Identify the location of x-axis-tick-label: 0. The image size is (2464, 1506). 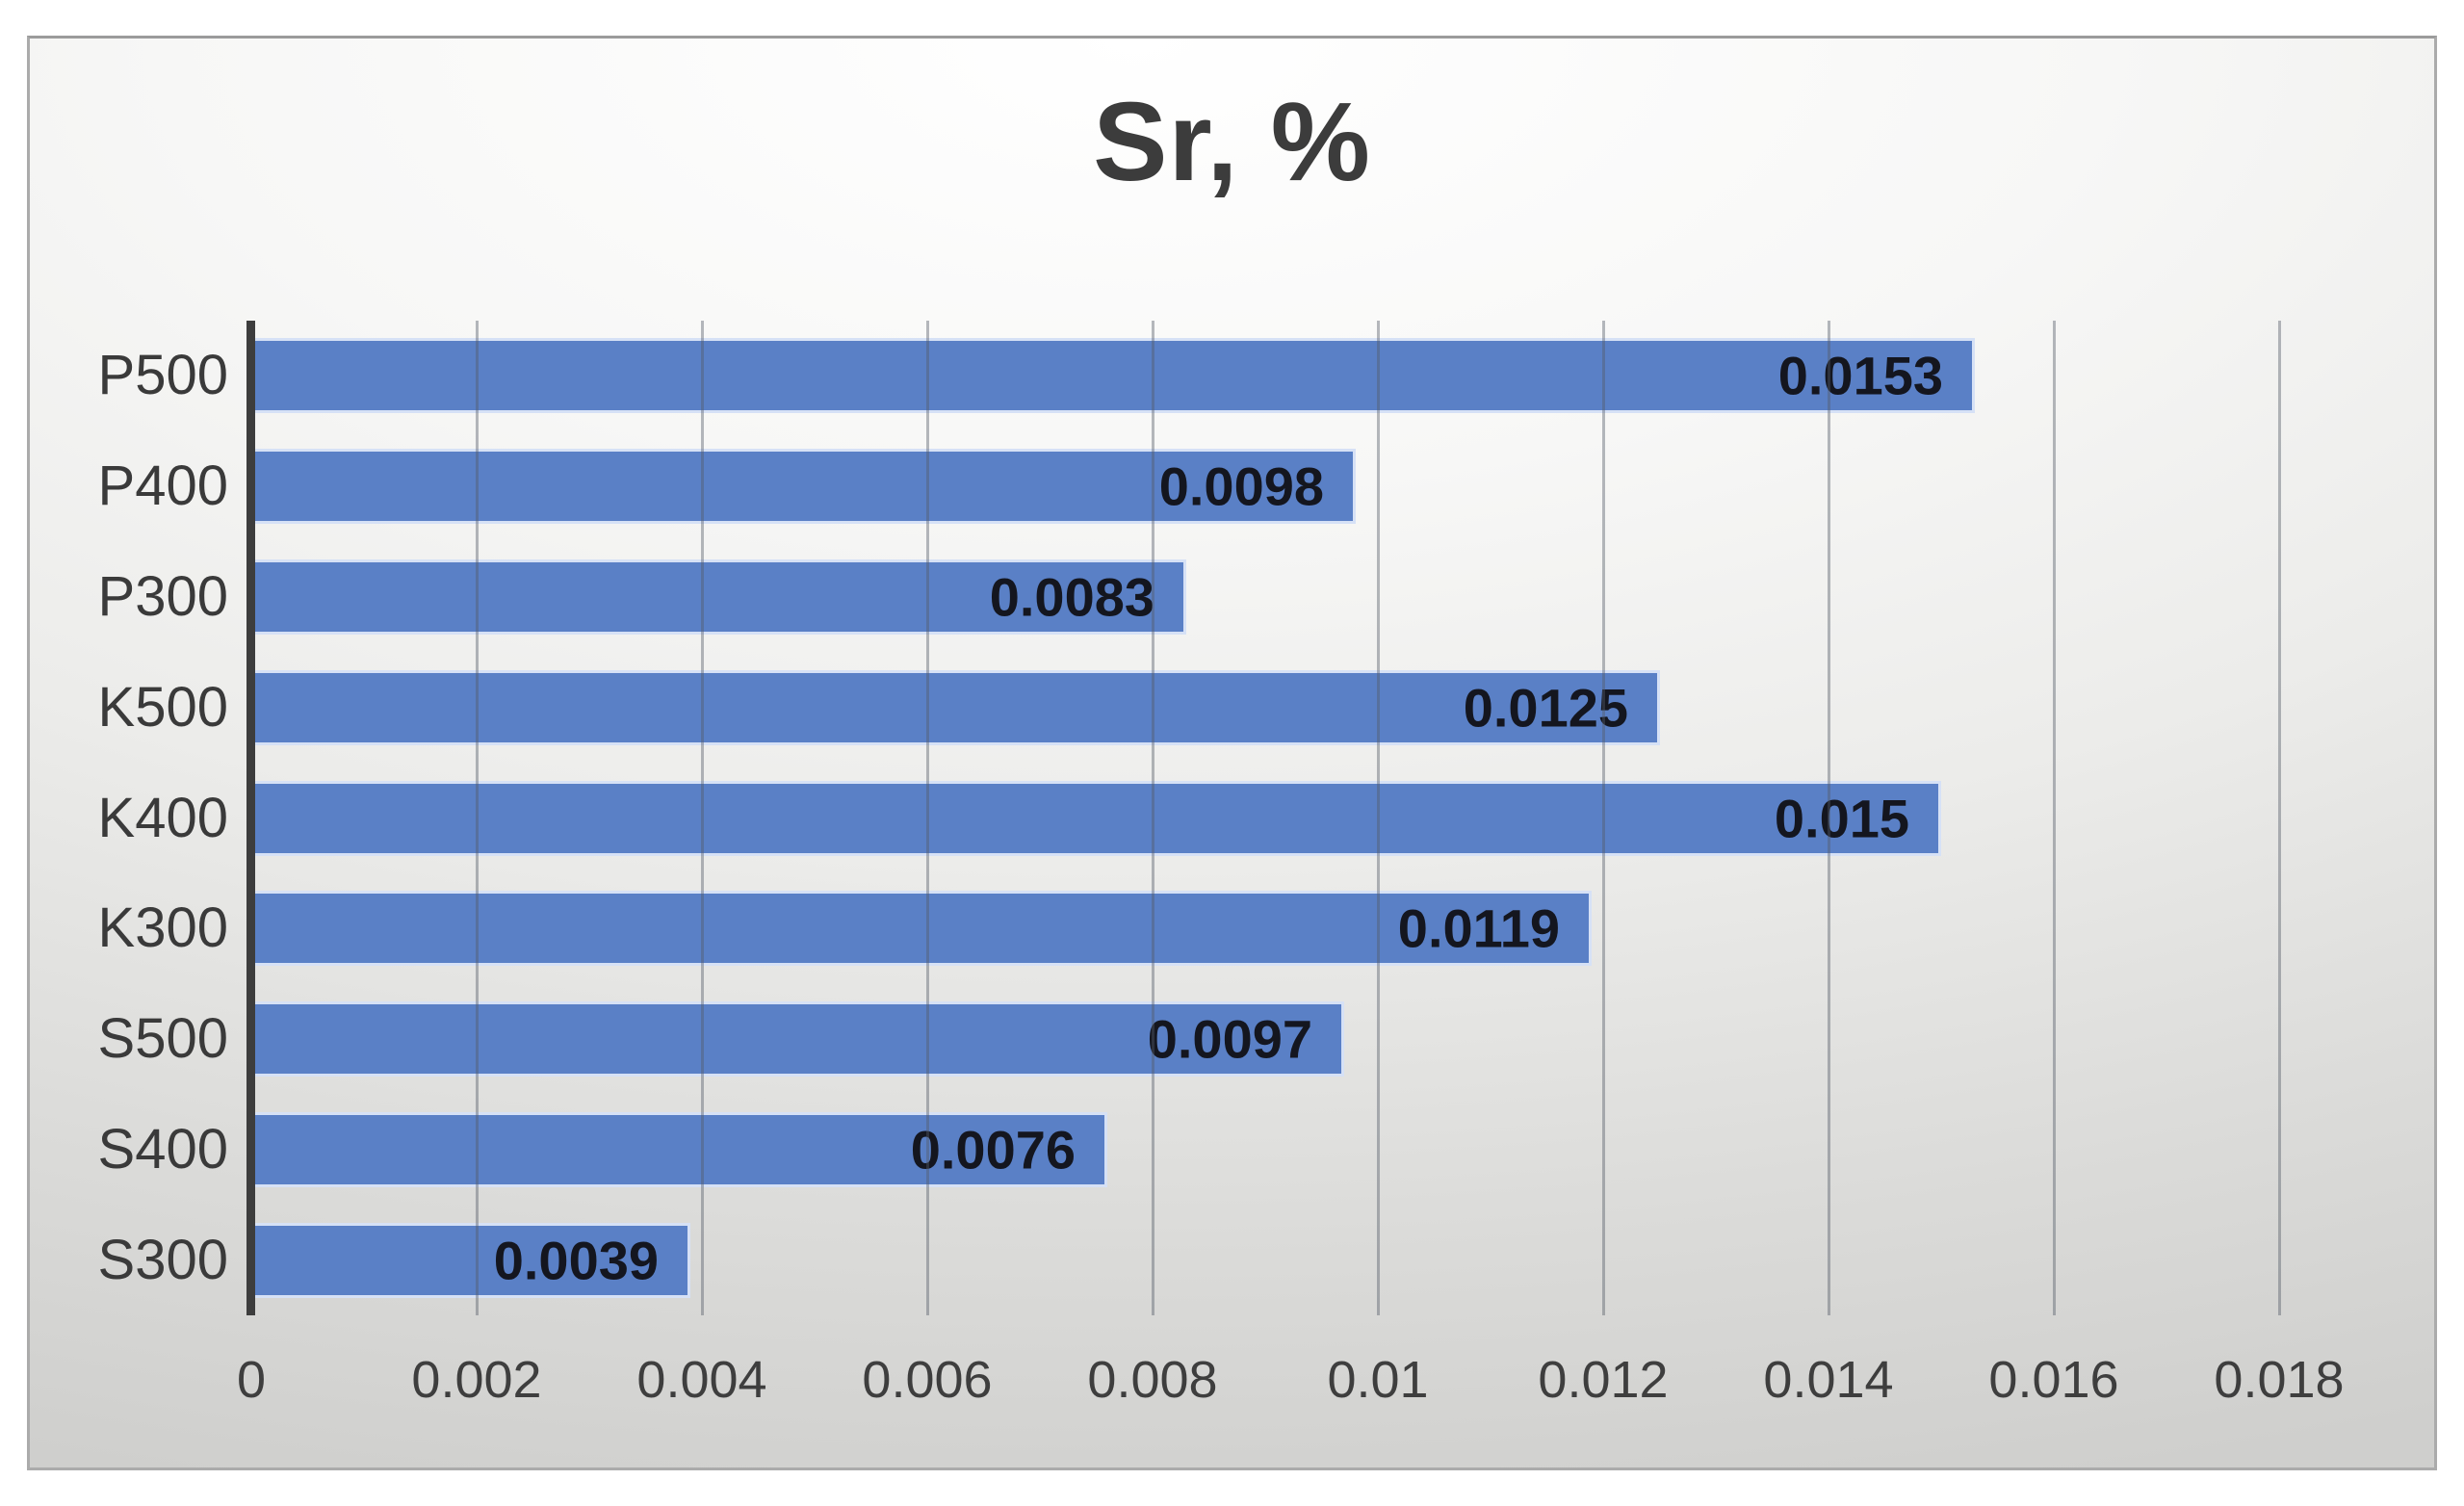
(251, 1380).